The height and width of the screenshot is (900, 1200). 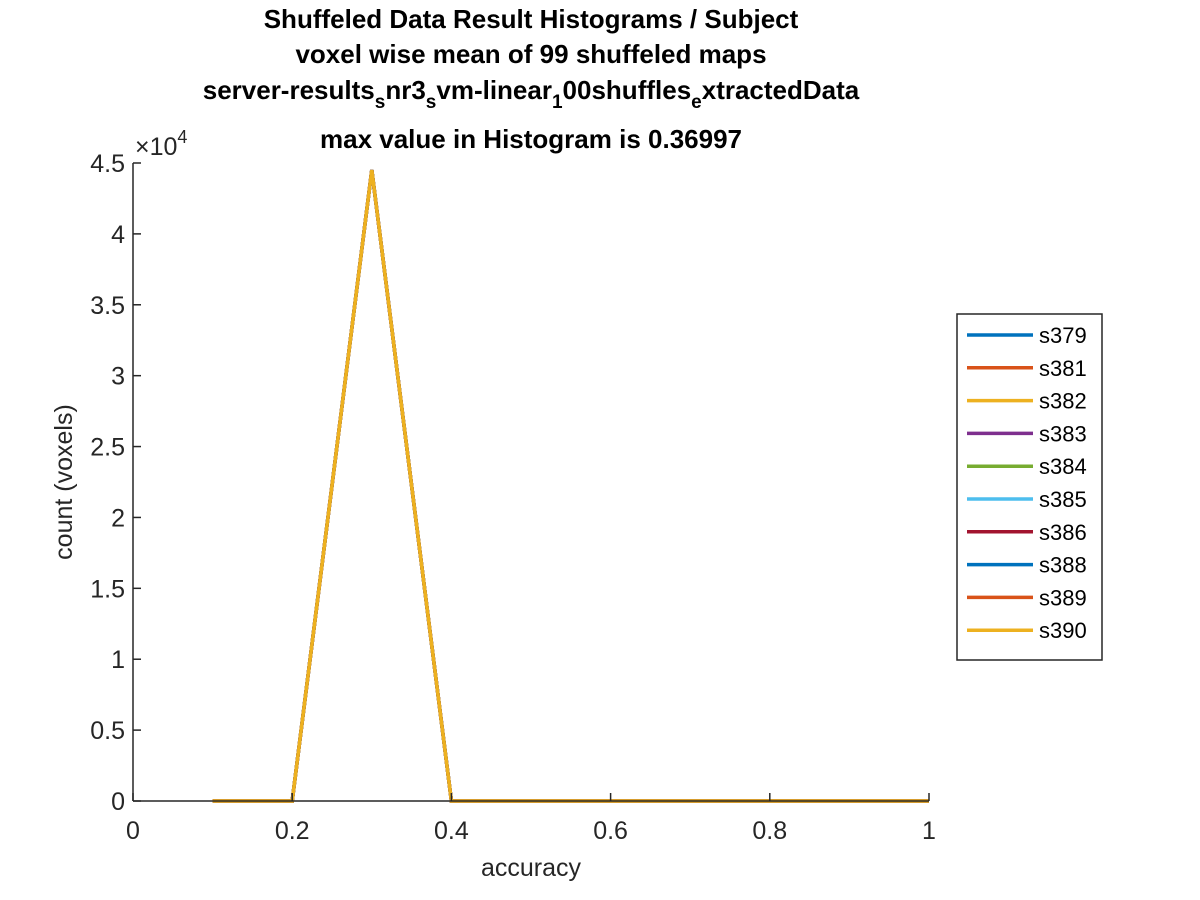 I want to click on y-tick-label: 1, so click(x=118, y=660).